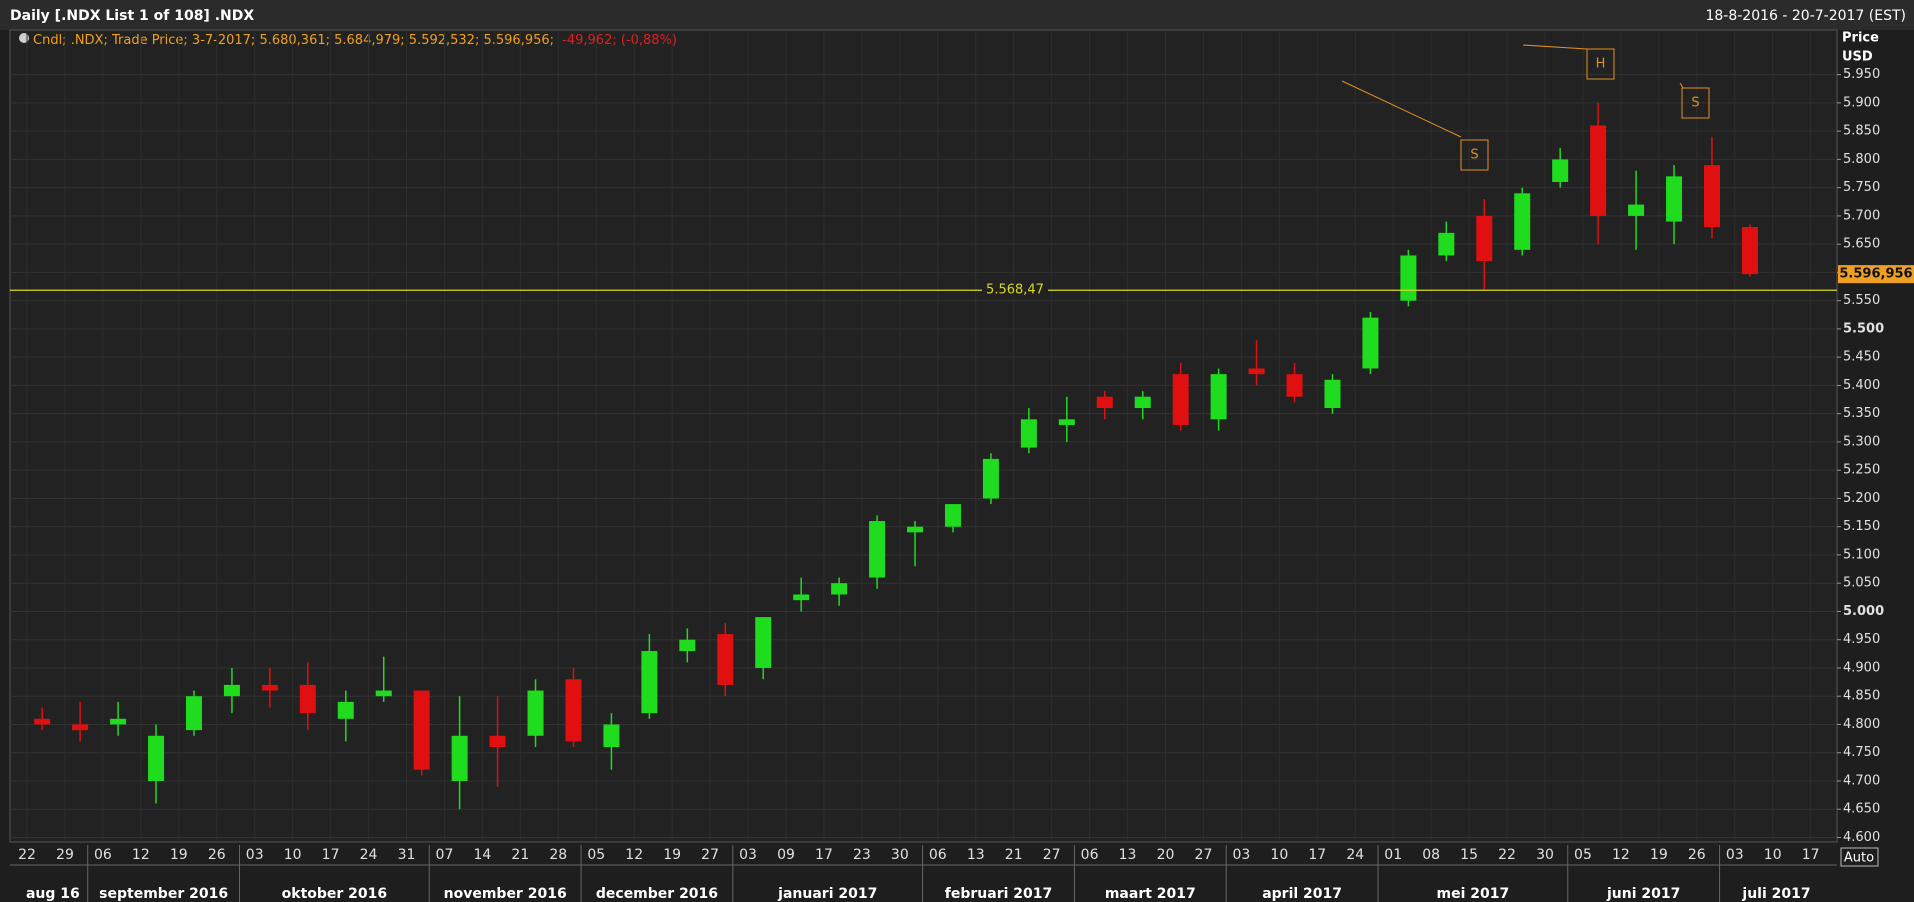  Describe the element at coordinates (1861, 413) in the screenshot. I see `y-tick-label: 5.350` at that location.